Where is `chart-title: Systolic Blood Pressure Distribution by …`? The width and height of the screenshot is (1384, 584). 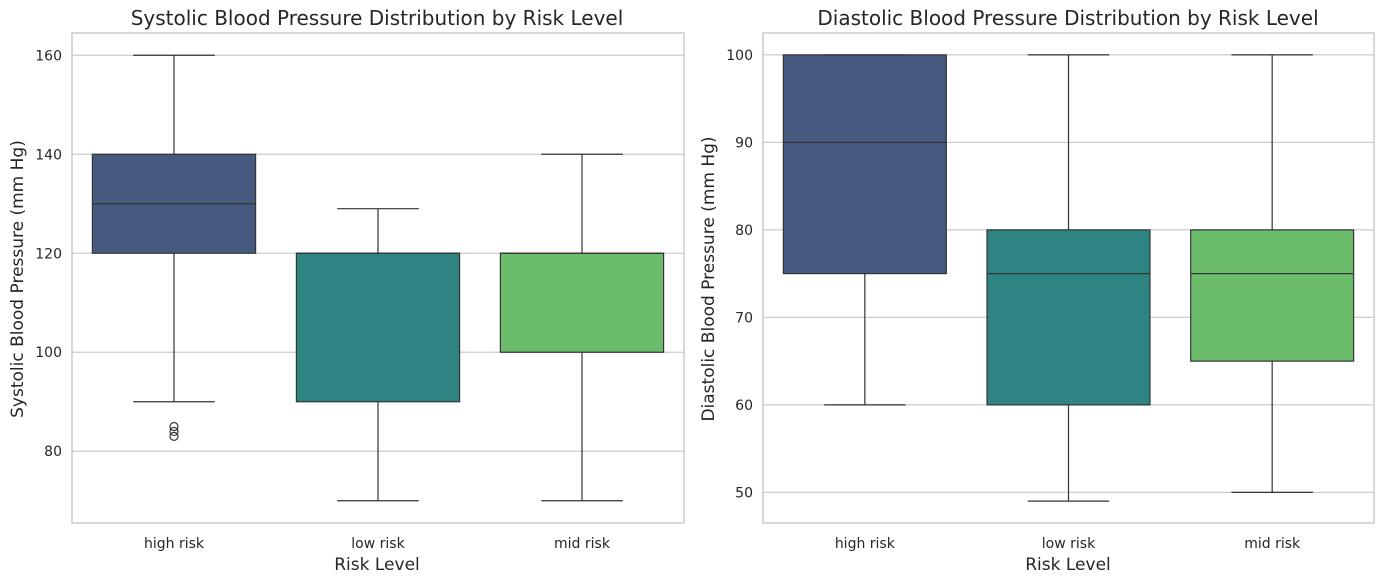
chart-title: Systolic Blood Pressure Distribution by … is located at coordinates (377, 18).